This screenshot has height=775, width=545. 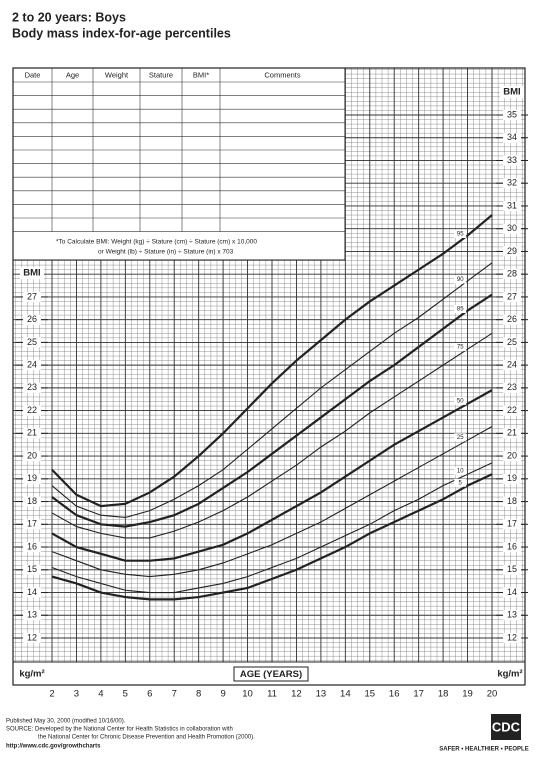 I want to click on y-tick-label: 21, so click(x=32, y=433).